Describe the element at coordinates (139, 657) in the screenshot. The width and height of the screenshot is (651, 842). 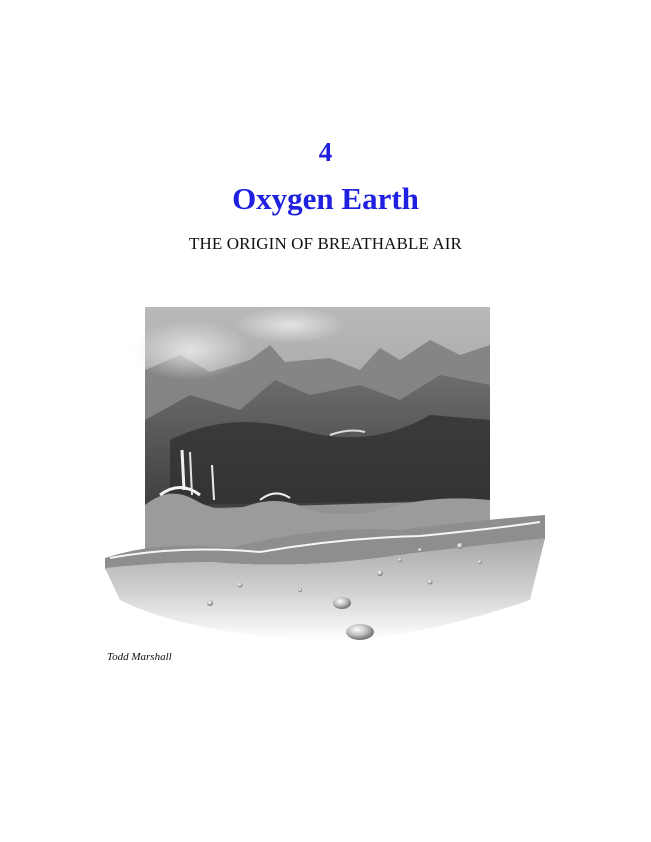
I see `illustration-credit: Todd Marshall` at that location.